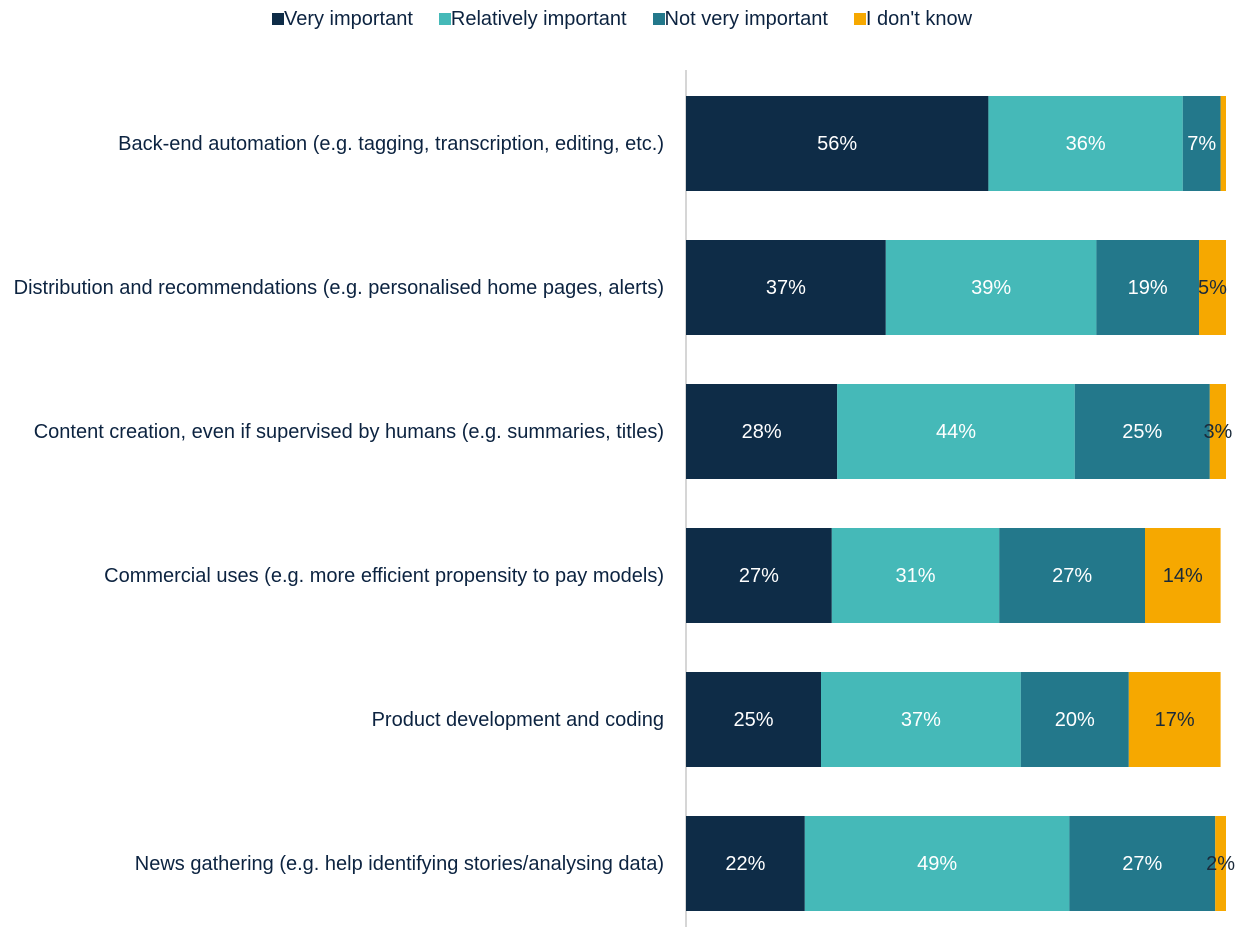 This screenshot has width=1244, height=927. I want to click on value-label: 36%, so click(1086, 144).